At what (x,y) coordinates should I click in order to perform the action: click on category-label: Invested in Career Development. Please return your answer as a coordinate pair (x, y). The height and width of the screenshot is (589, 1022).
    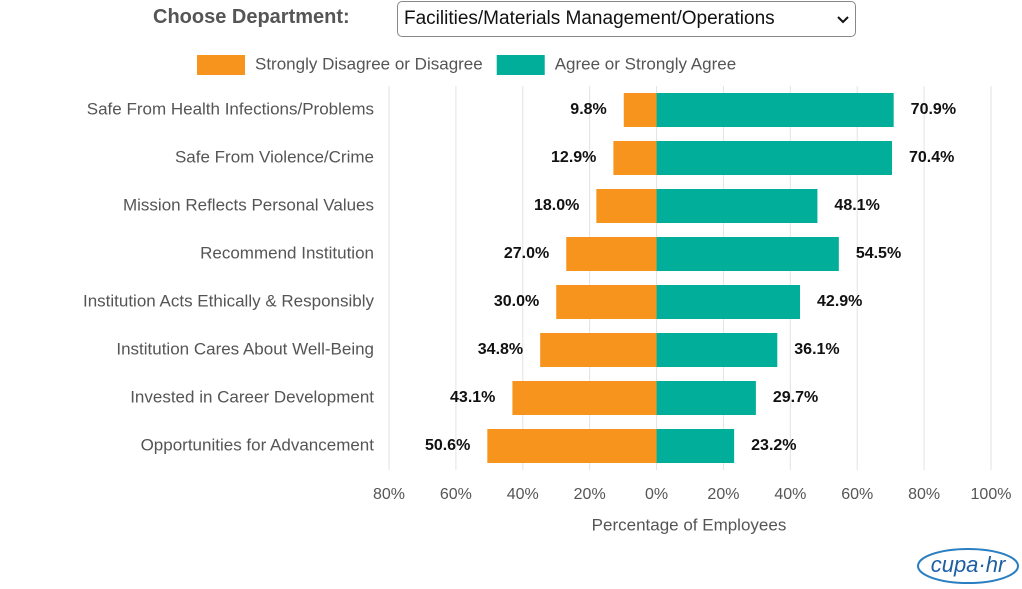
    Looking at the image, I should click on (252, 396).